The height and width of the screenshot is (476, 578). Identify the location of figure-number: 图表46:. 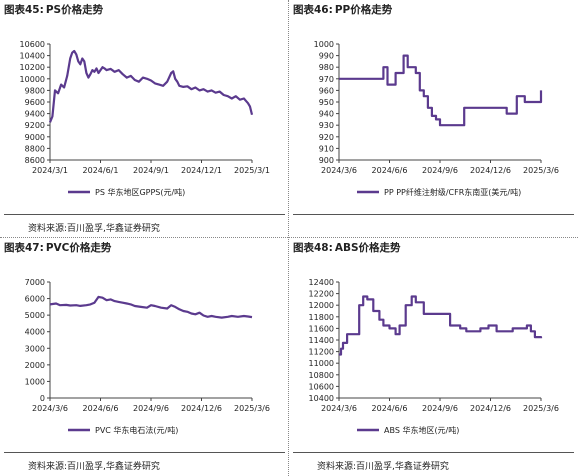
(313, 10).